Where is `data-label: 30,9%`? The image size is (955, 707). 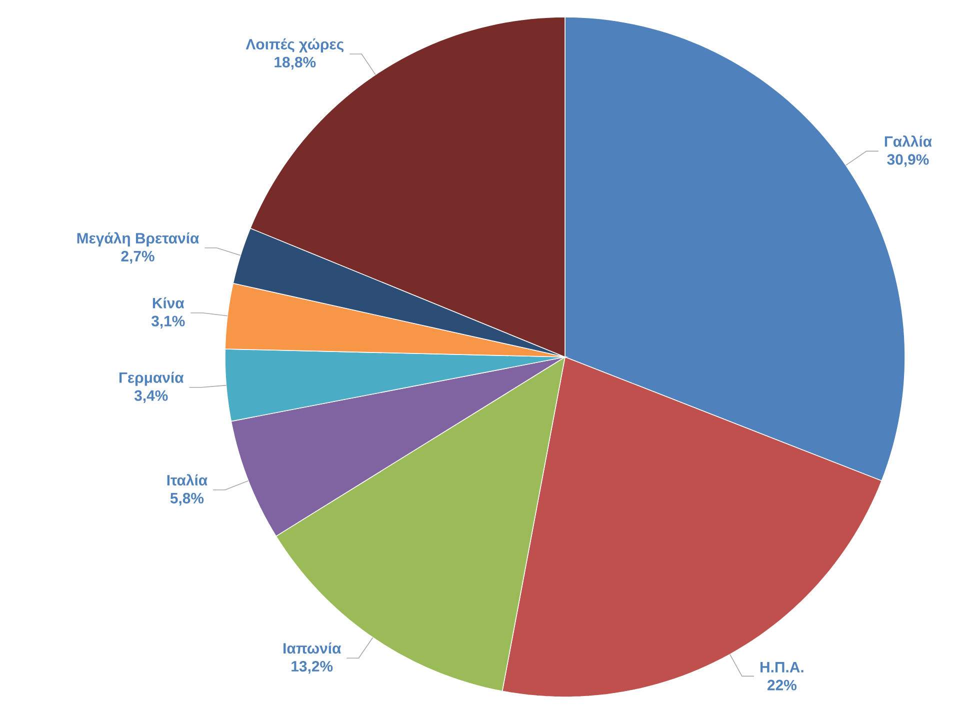 data-label: 30,9% is located at coordinates (908, 160).